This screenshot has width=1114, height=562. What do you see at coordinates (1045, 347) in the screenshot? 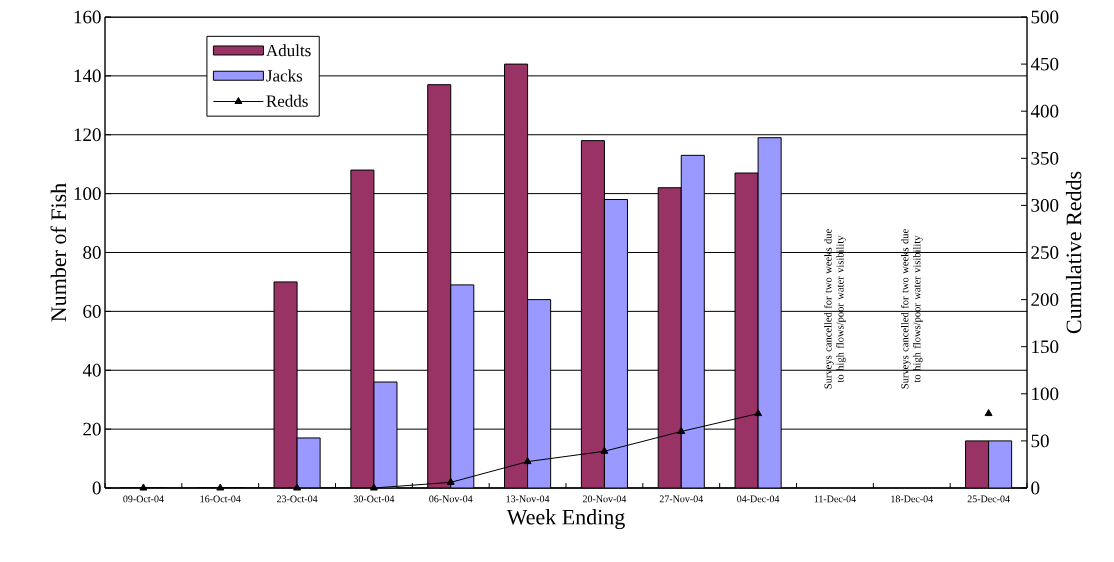
I see `y2-tick-label: 150` at bounding box center [1045, 347].